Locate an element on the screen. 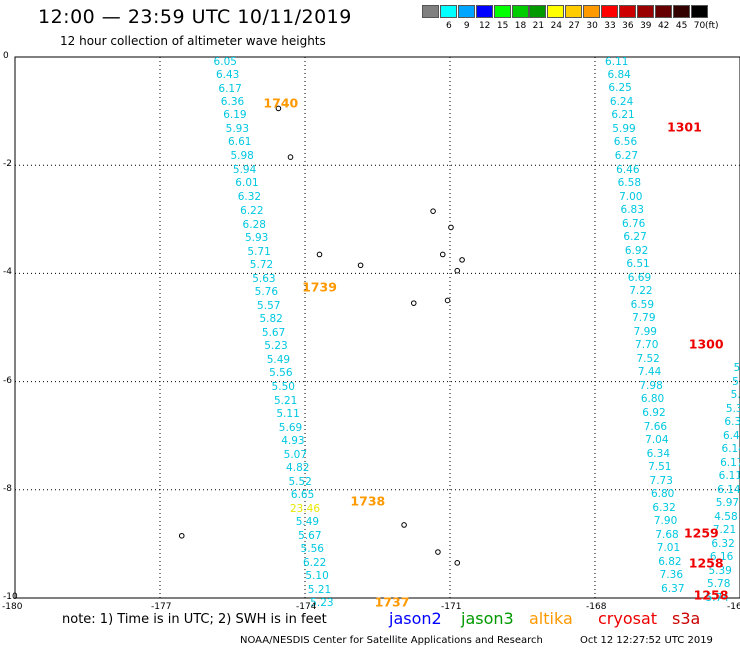  wave-height-value: 5.71 is located at coordinates (259, 251).